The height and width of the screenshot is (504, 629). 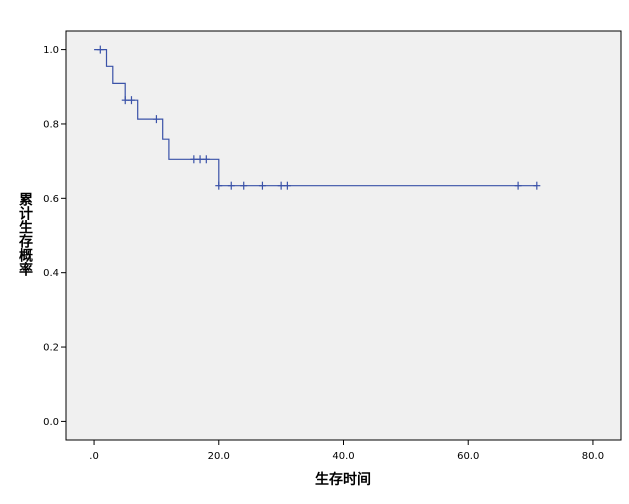 What do you see at coordinates (51, 422) in the screenshot?
I see `y-tick-label: 0.0` at bounding box center [51, 422].